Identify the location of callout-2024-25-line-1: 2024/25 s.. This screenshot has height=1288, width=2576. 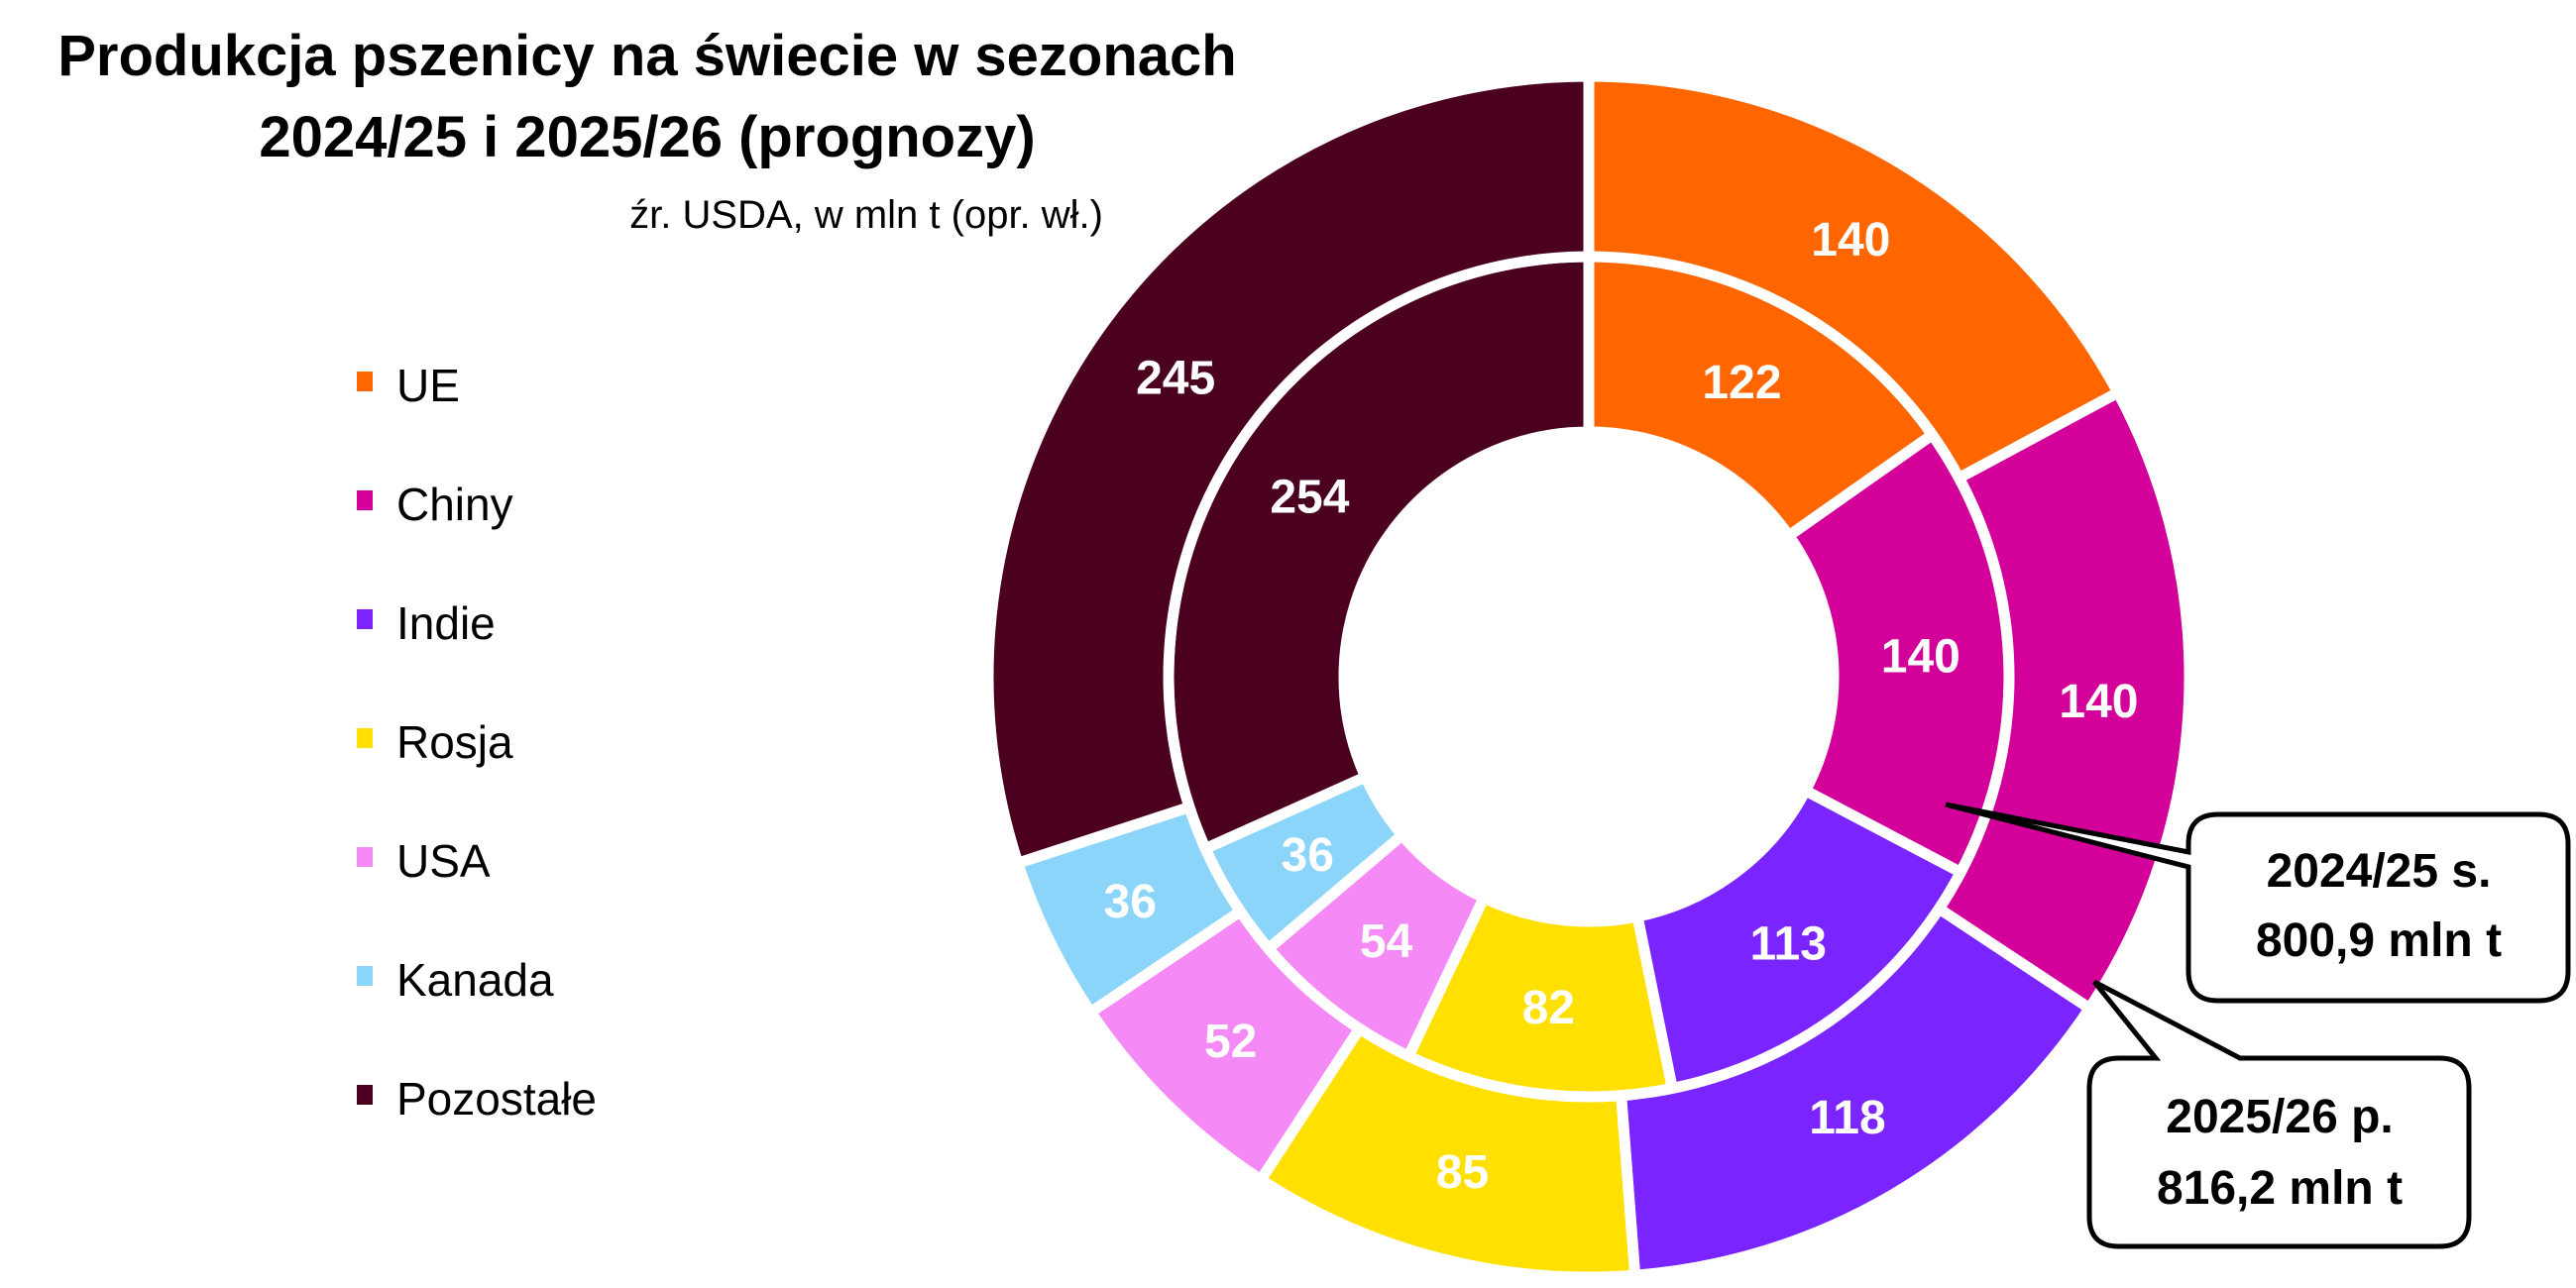
(2379, 871).